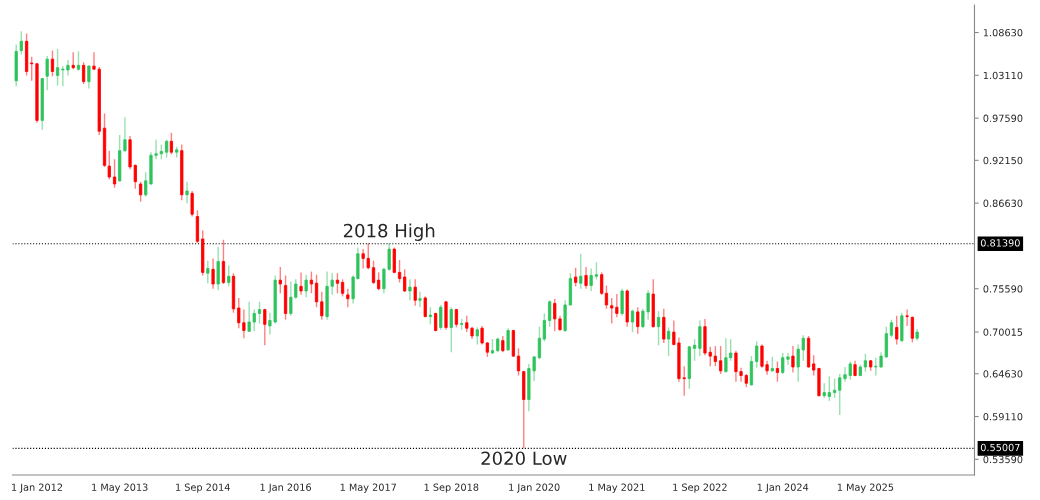  What do you see at coordinates (1003, 160) in the screenshot?
I see `y-tick-label: 0.92150` at bounding box center [1003, 160].